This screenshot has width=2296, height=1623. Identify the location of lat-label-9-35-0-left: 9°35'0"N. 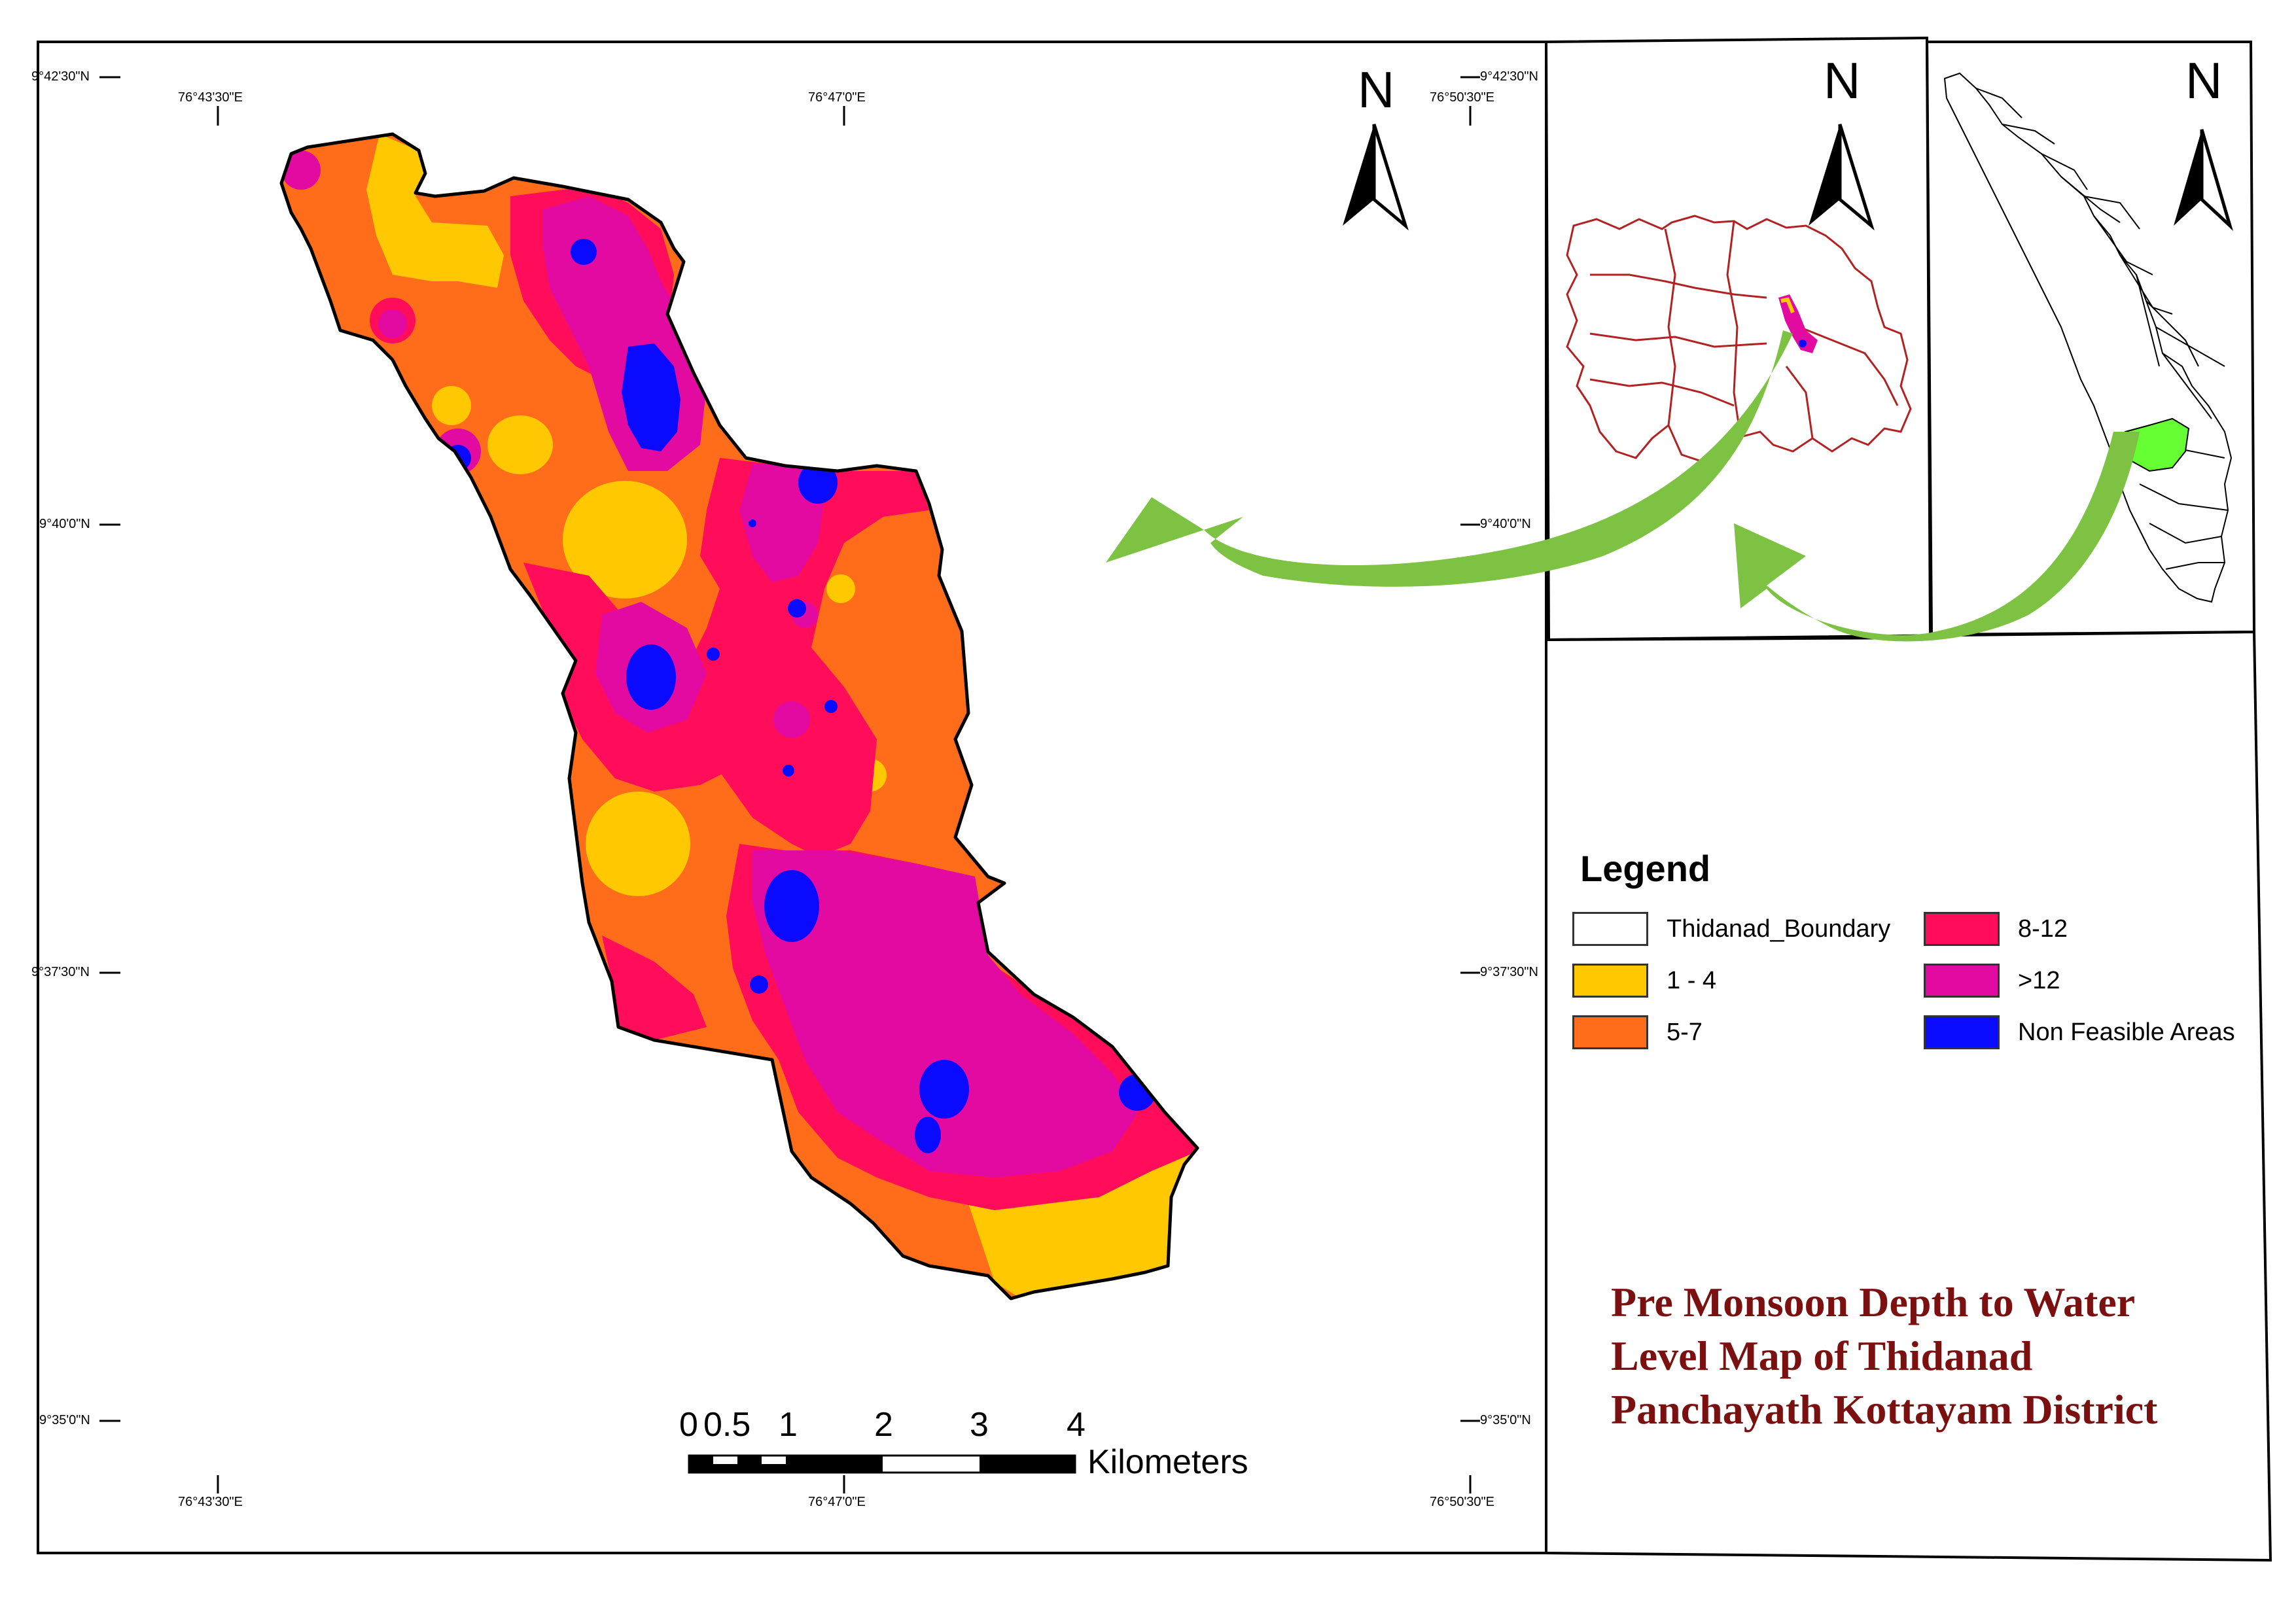
(64, 1420).